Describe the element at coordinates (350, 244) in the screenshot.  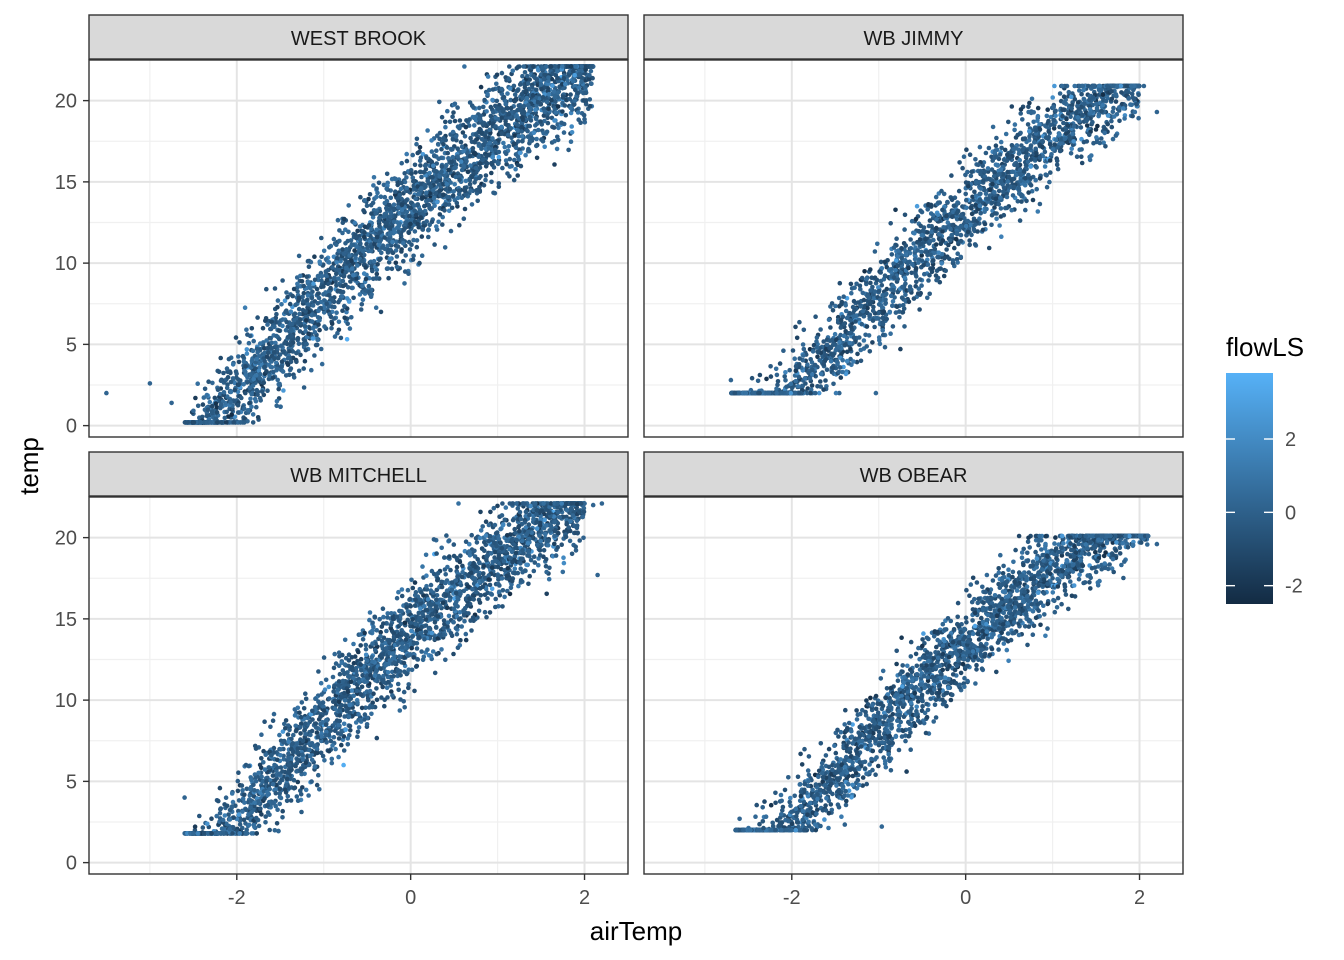
I see `scatter-points` at that location.